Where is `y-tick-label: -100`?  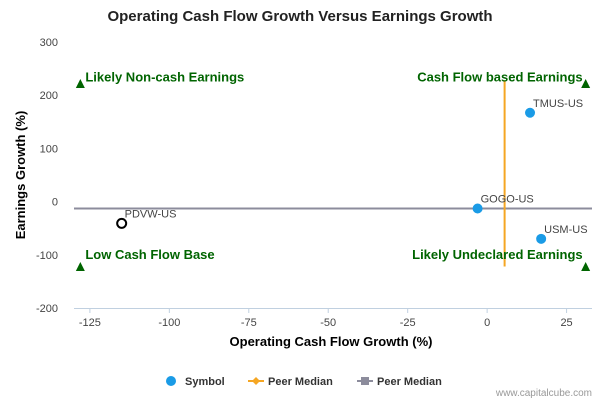
y-tick-label: -100 is located at coordinates (47, 256).